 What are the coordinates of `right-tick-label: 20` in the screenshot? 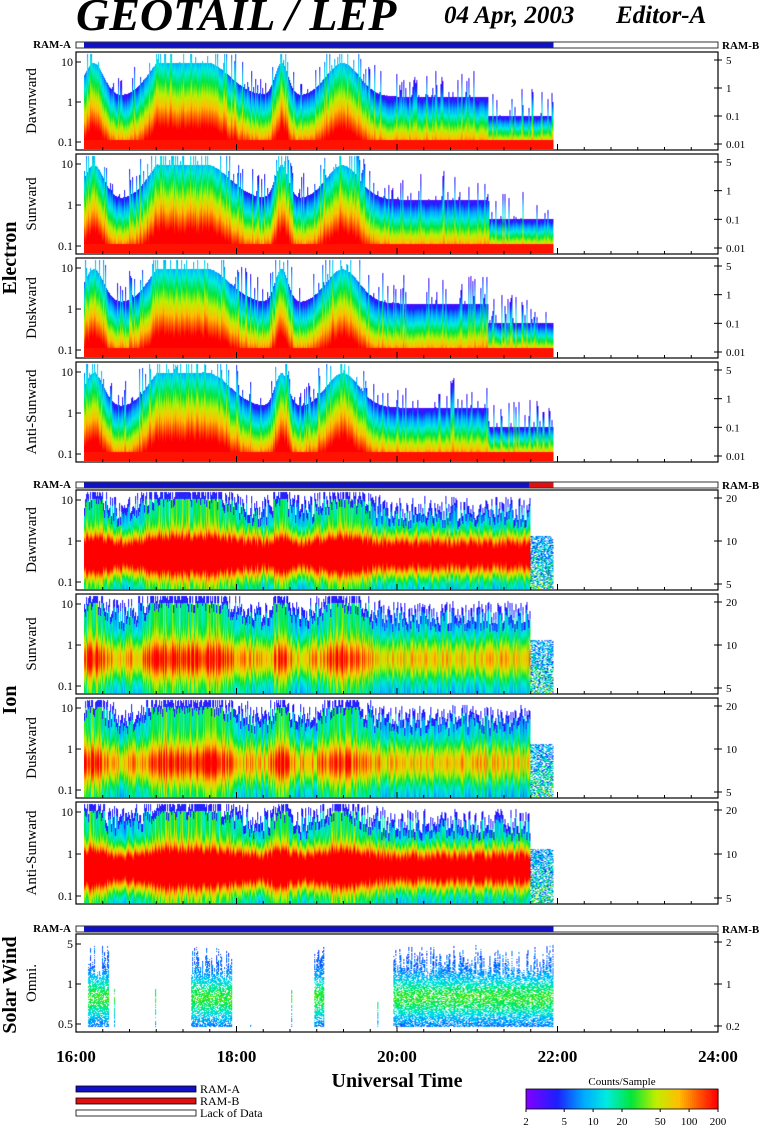 It's located at (732, 811).